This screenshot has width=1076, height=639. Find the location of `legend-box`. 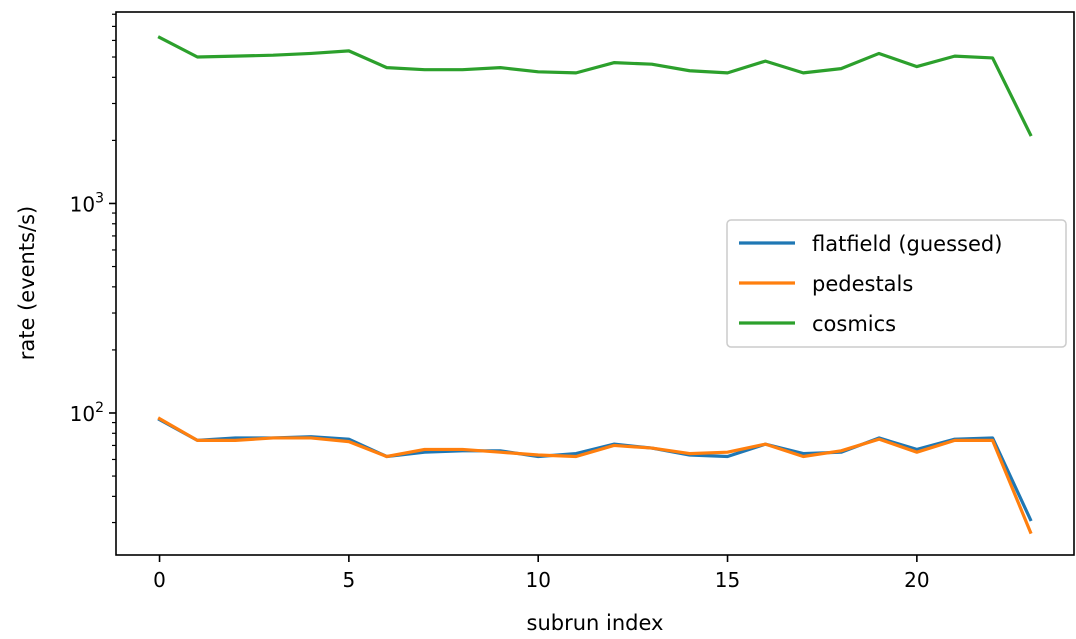

legend-box is located at coordinates (896, 283).